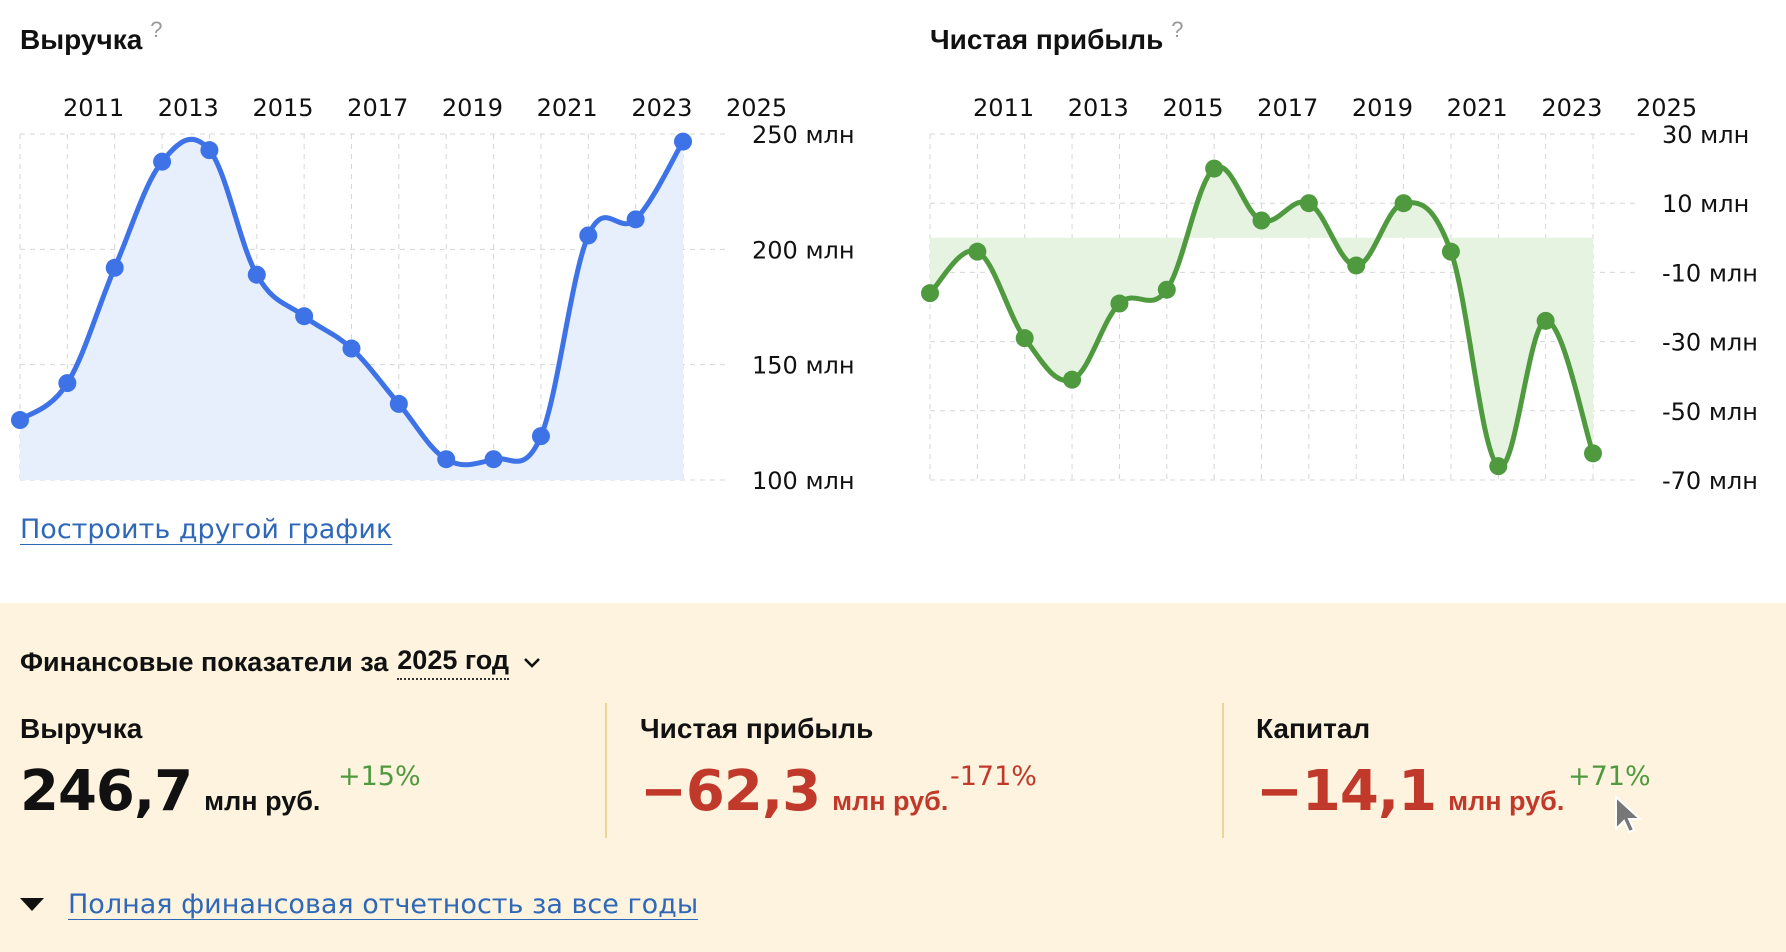  I want to click on mouse-cursor-icon, so click(1629, 814).